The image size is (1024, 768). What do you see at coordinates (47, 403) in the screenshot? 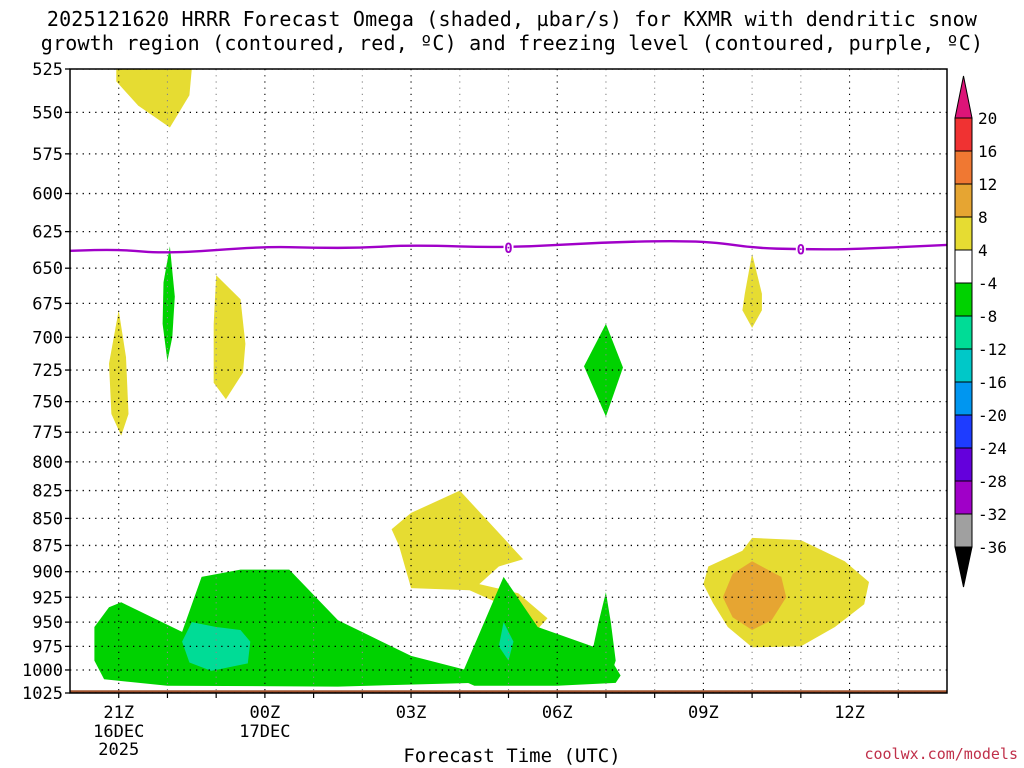
I see `y-tick-label-750: 750` at bounding box center [47, 403].